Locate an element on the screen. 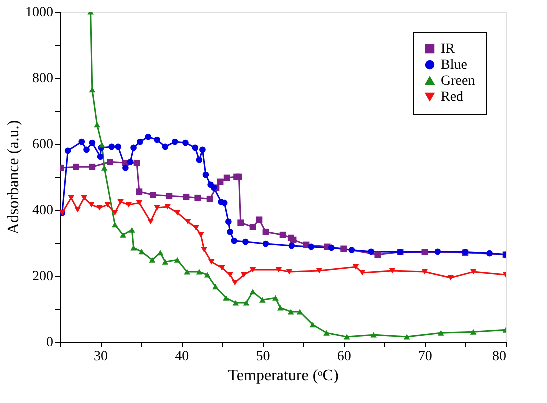 The height and width of the screenshot is (403, 547). x-tick-label: 70 is located at coordinates (425, 357).